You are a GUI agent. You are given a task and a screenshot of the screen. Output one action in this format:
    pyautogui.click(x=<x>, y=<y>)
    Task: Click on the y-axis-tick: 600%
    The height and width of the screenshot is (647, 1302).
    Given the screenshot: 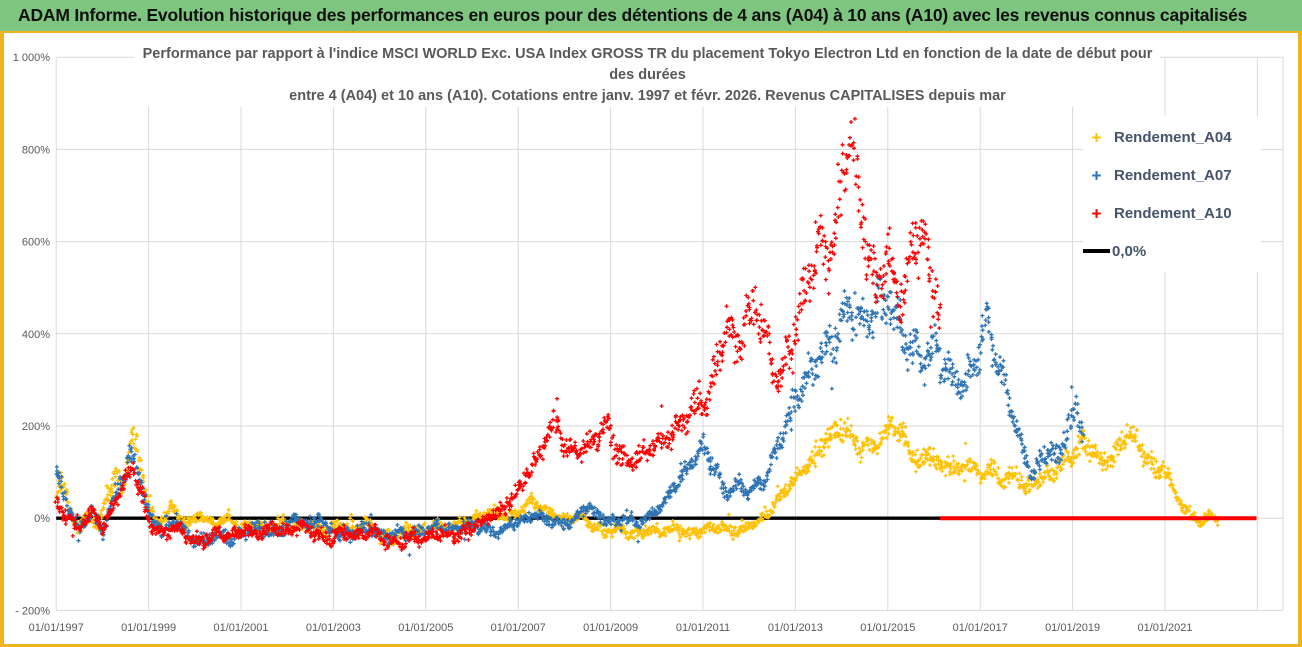 What is the action you would take?
    pyautogui.click(x=36, y=243)
    